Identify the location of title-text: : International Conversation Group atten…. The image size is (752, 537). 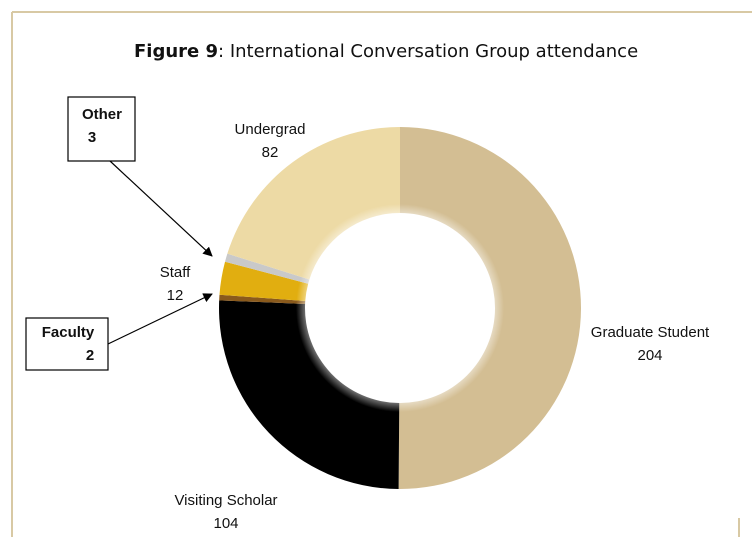
(428, 51).